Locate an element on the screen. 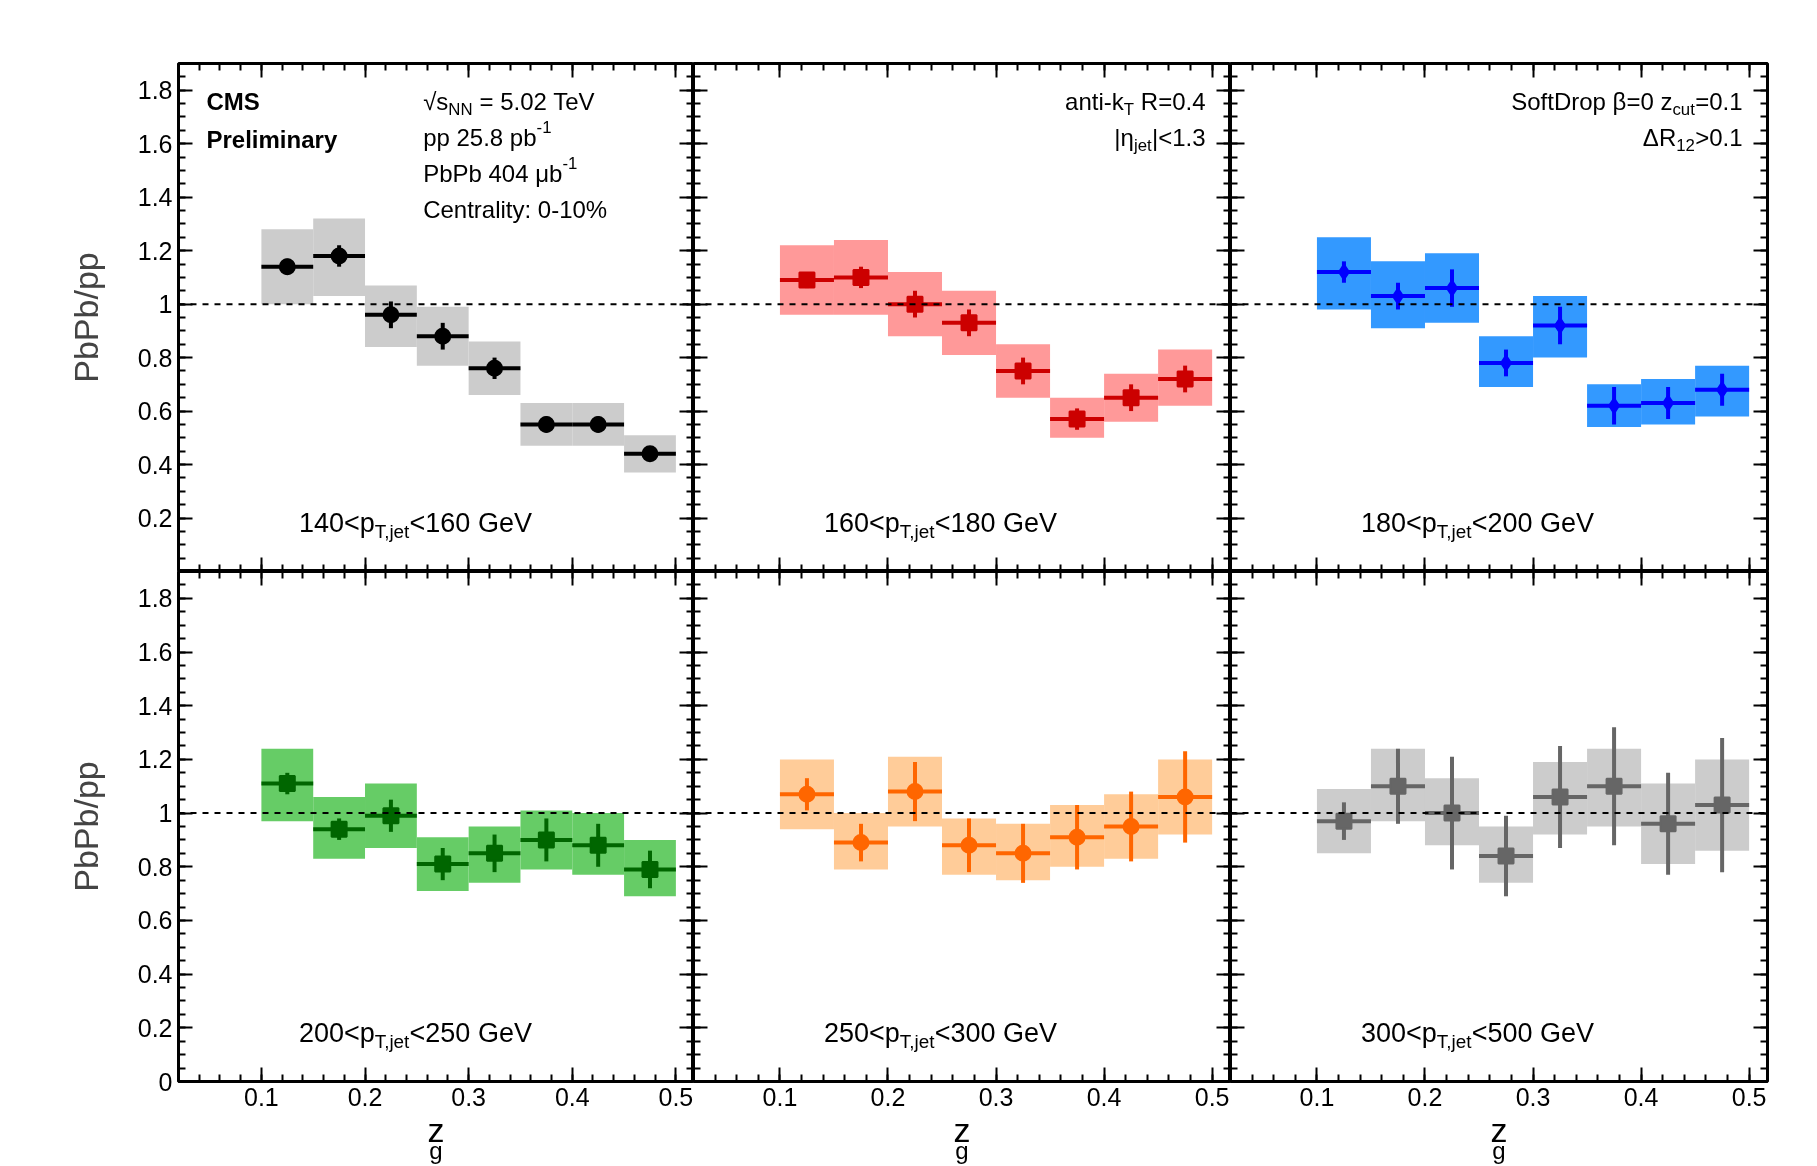 Image resolution: width=1817 pixels, height=1166 pixels. annotation: CMS is located at coordinates (233, 101).